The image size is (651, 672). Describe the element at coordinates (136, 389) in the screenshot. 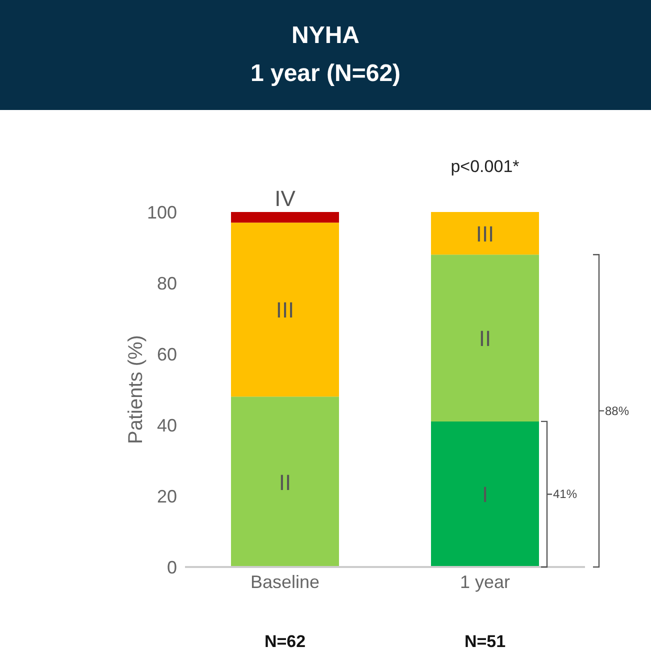

I see `y-axis-title: Patients (%)` at that location.